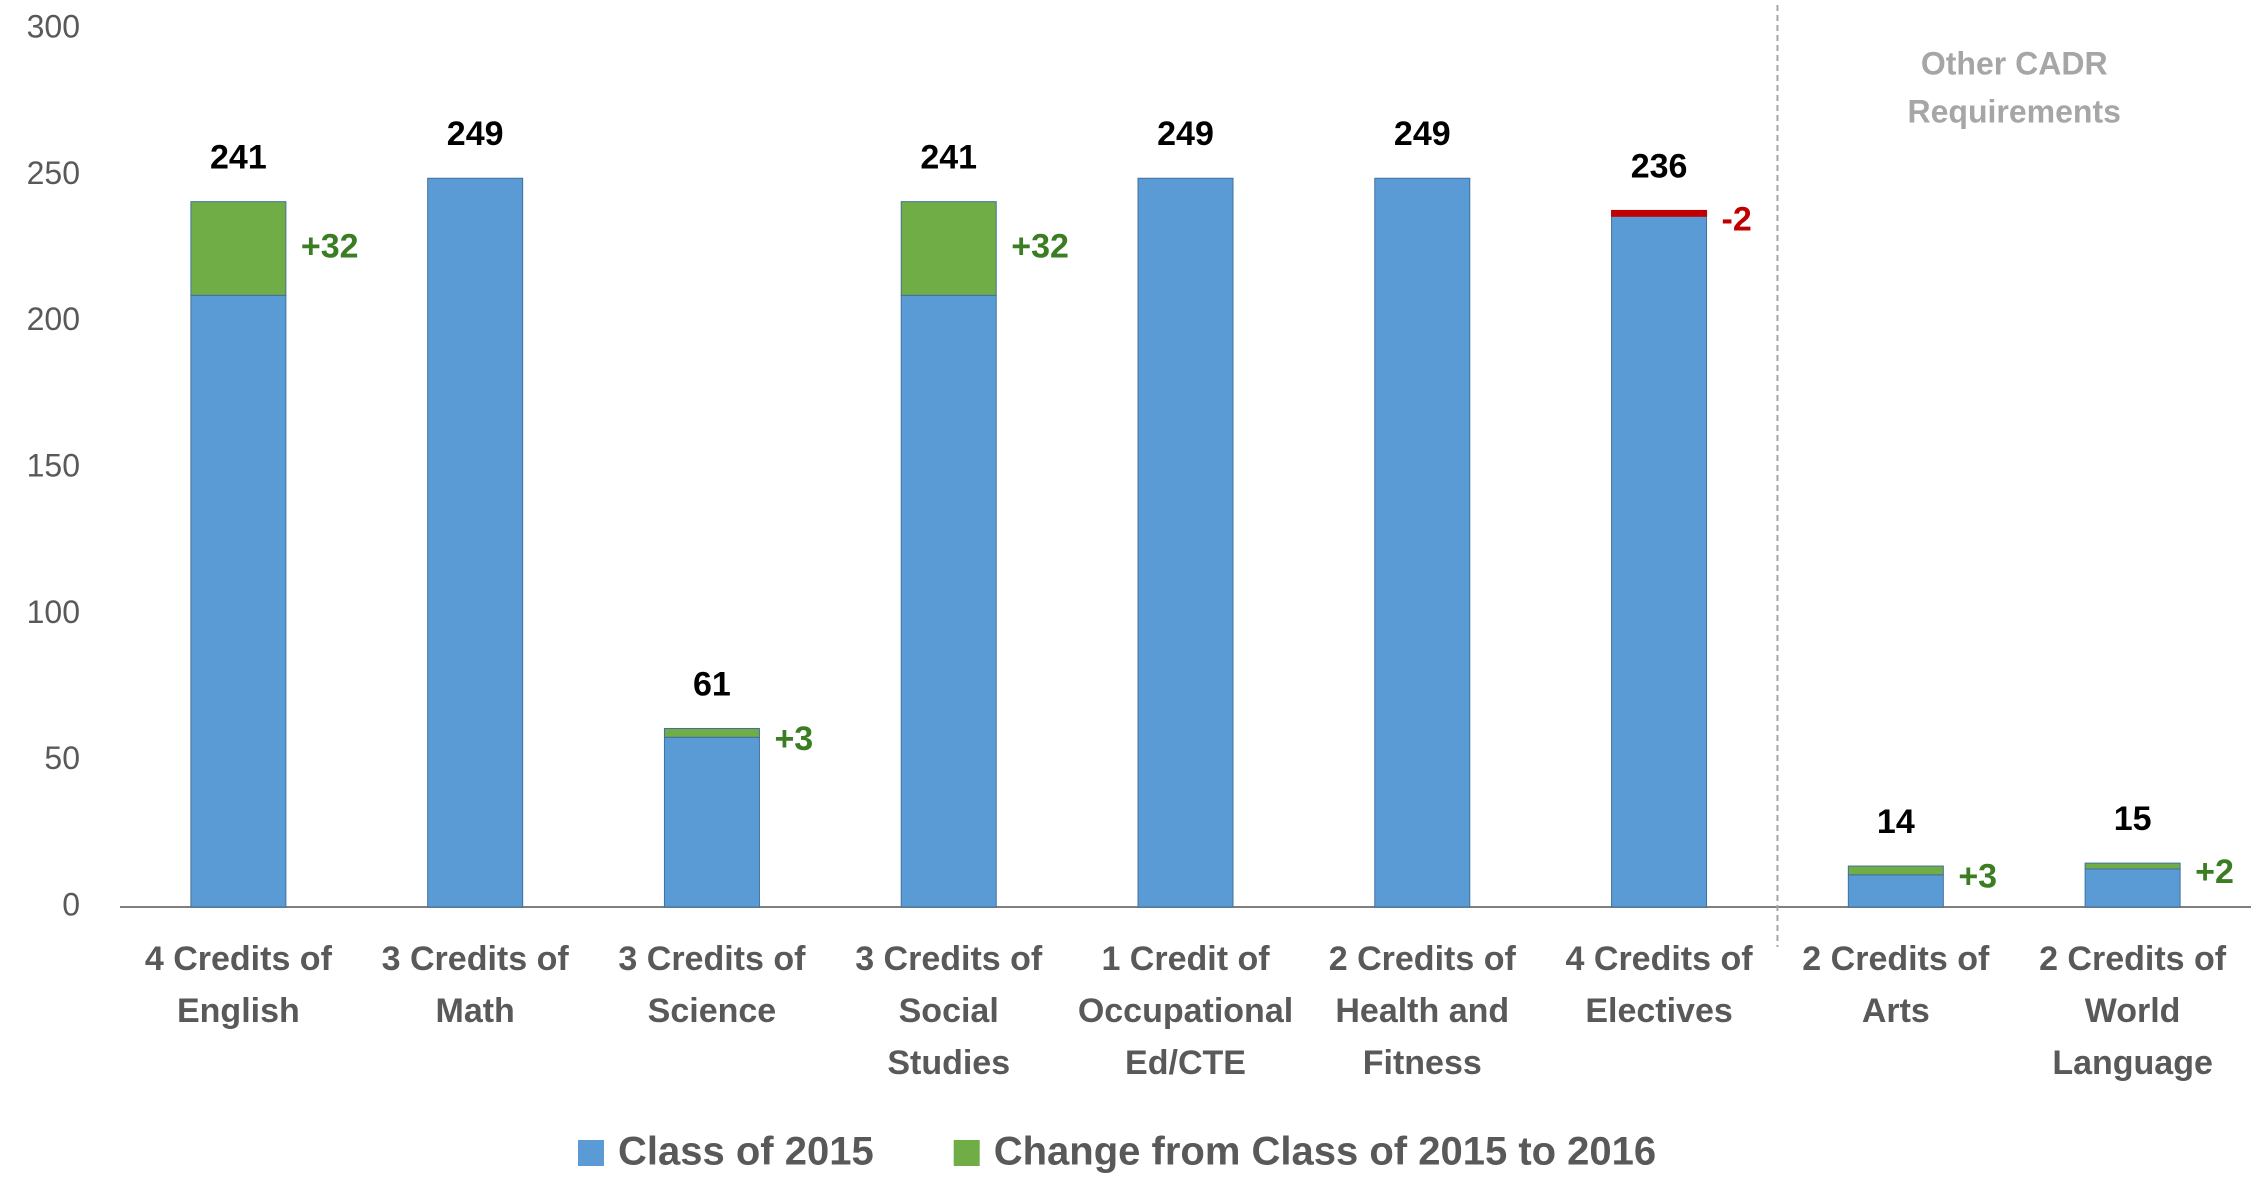  Describe the element at coordinates (1660, 985) in the screenshot. I see `x-tick-label: 4 Credits of Electives` at that location.